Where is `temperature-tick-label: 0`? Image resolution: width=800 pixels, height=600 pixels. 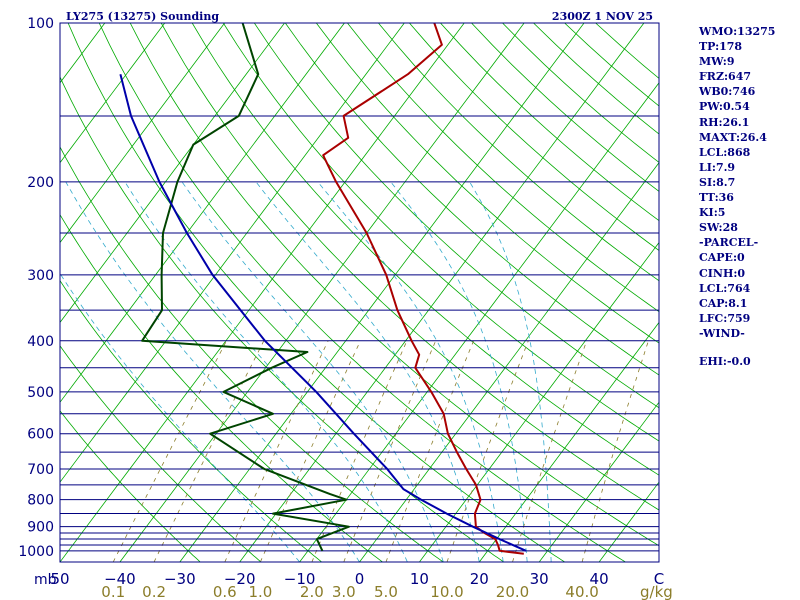 temperature-tick-label: 0 is located at coordinates (360, 579).